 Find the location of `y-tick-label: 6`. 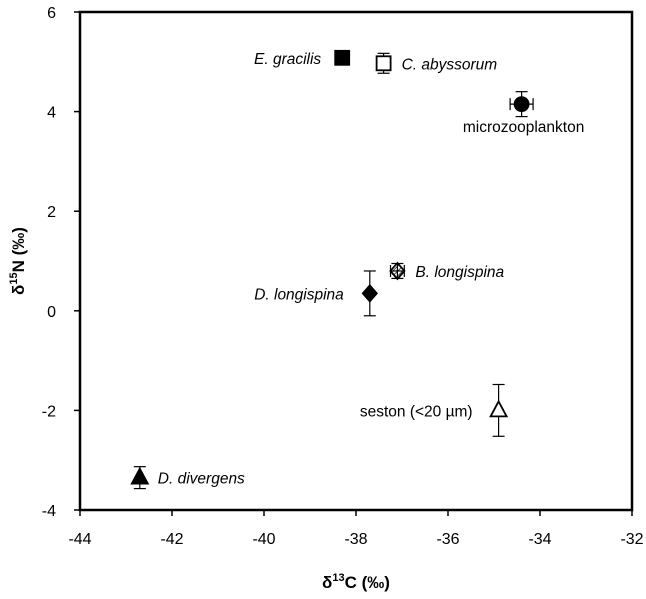

y-tick-label: 6 is located at coordinates (51, 13).